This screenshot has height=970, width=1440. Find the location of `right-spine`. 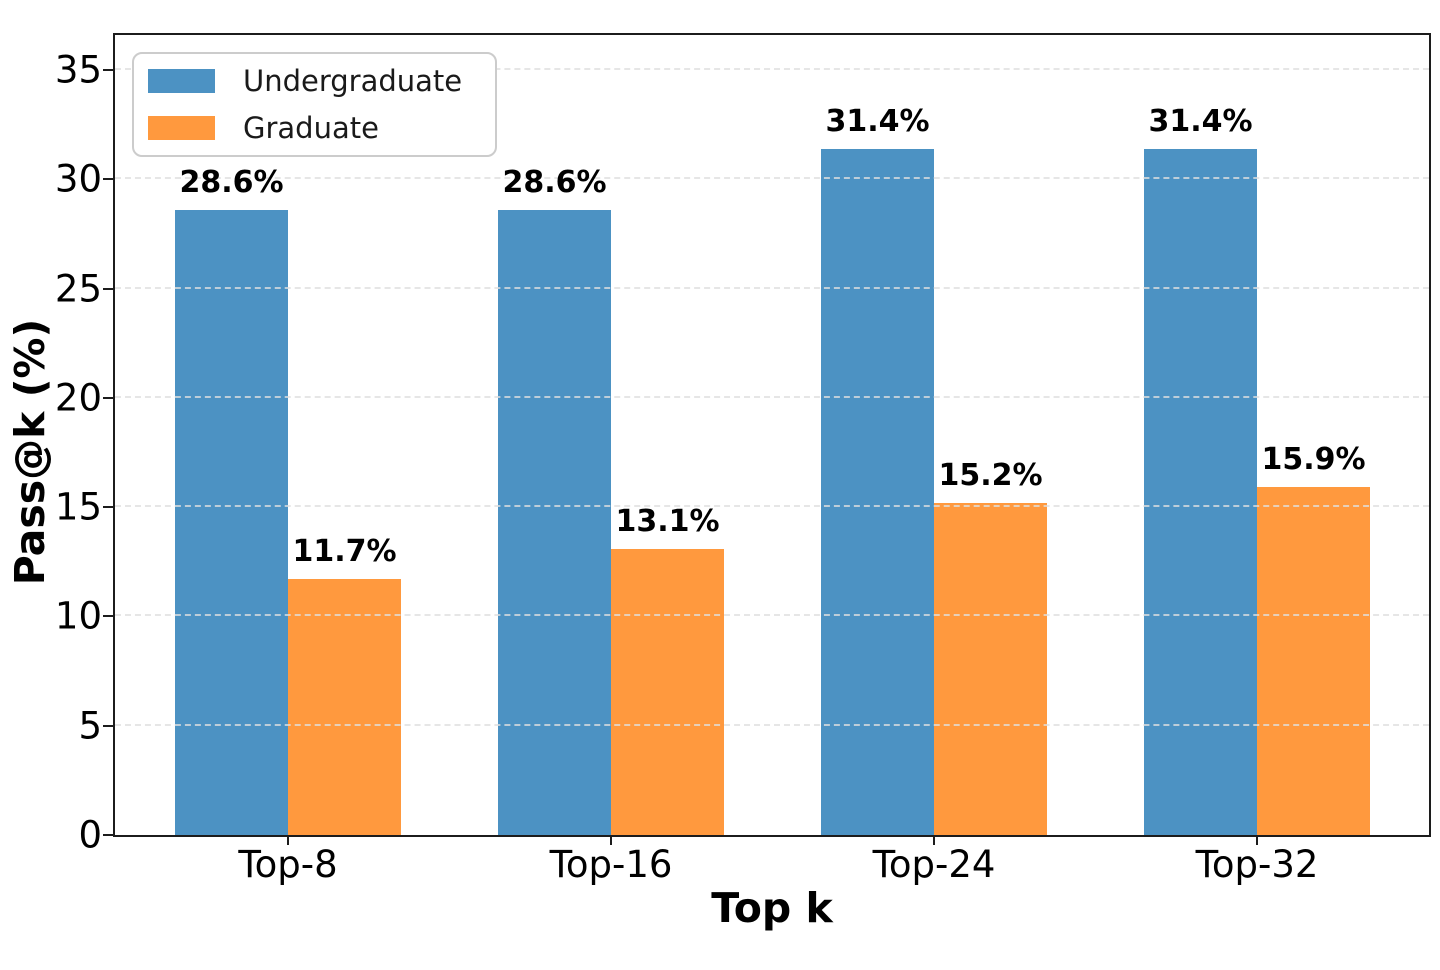

right-spine is located at coordinates (1430, 435).